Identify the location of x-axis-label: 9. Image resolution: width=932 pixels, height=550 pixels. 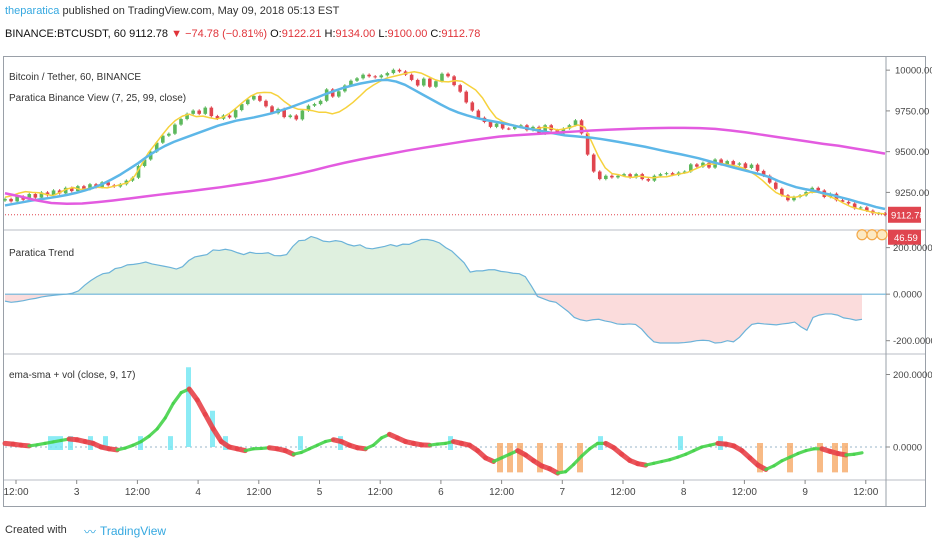
(805, 492).